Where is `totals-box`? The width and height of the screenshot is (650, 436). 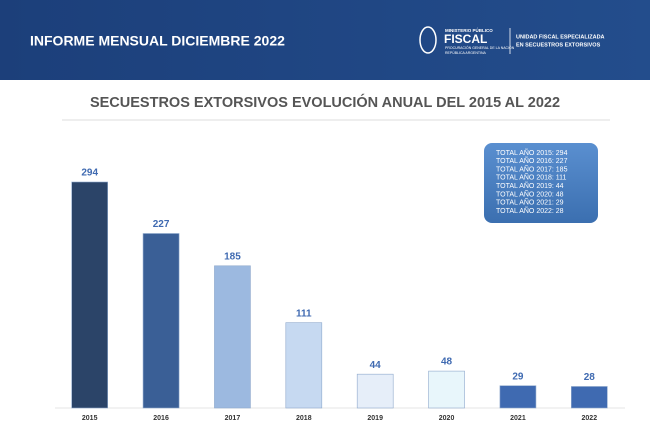 totals-box is located at coordinates (541, 183).